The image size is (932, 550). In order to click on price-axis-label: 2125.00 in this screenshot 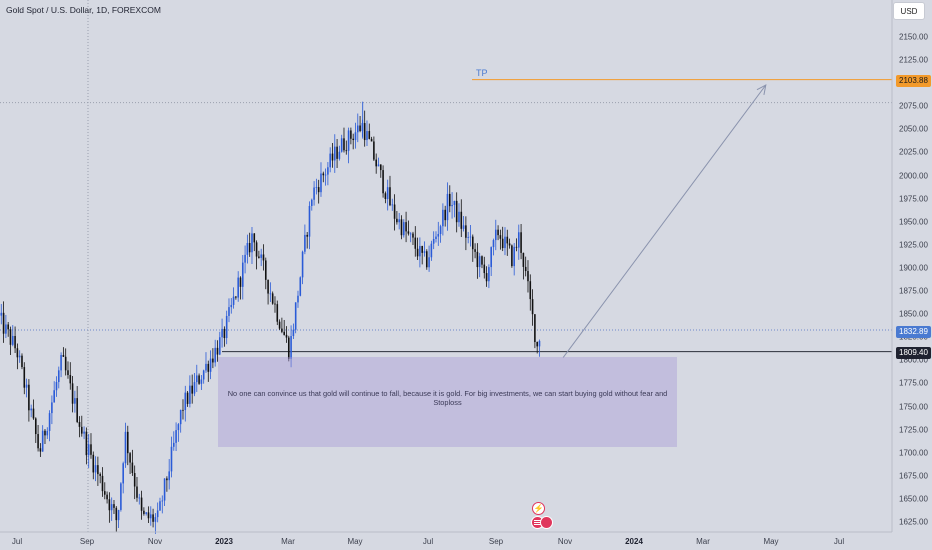, I will do `click(913, 60)`.